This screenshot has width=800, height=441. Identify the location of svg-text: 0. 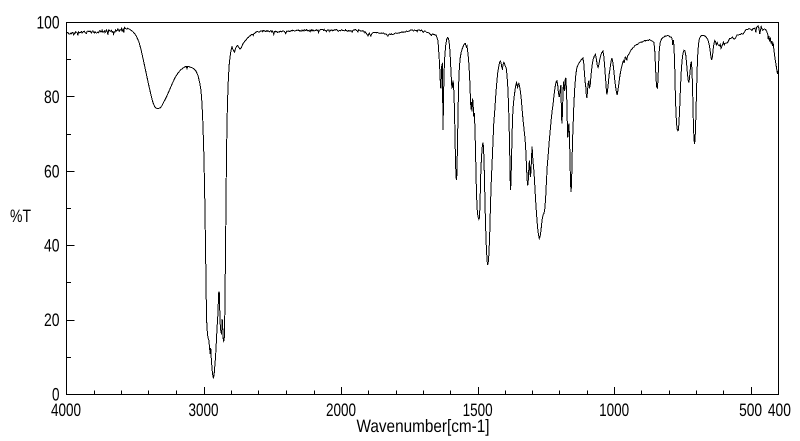
(56, 395).